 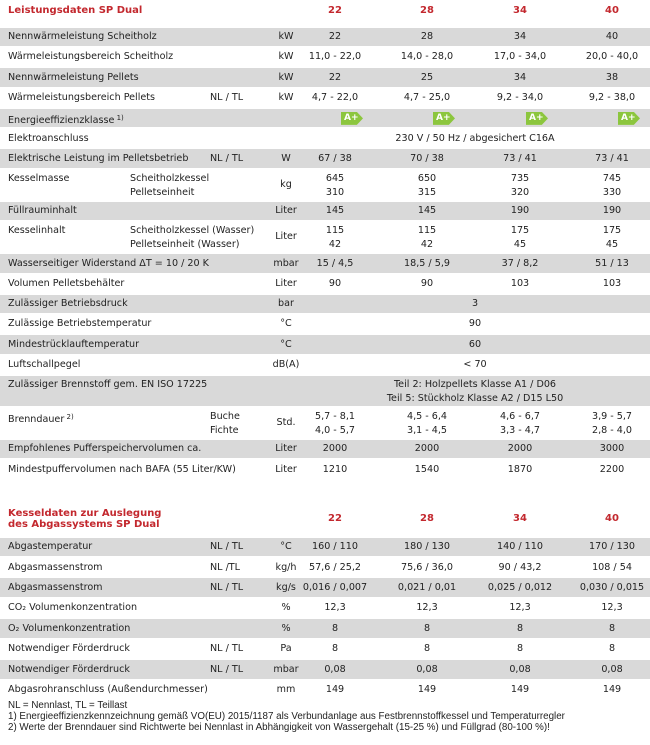 What do you see at coordinates (612, 608) in the screenshot?
I see `value: 12,3` at bounding box center [612, 608].